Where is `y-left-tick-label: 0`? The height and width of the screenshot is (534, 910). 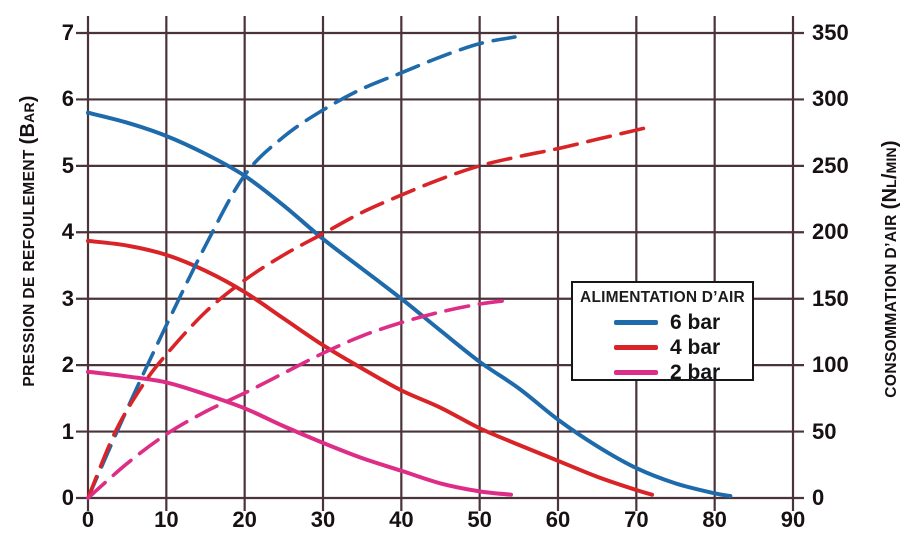
y-left-tick-label: 0 is located at coordinates (67, 497).